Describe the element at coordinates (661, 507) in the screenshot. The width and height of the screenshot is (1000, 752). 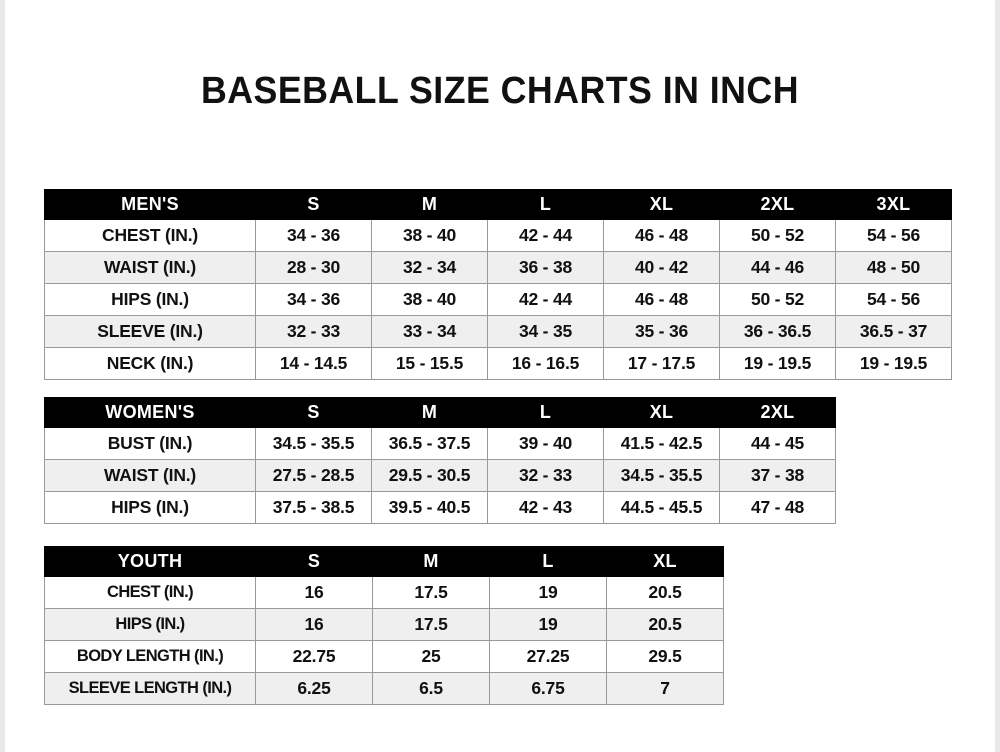
I see `measurement-value: 44.5 - 45.5` at that location.